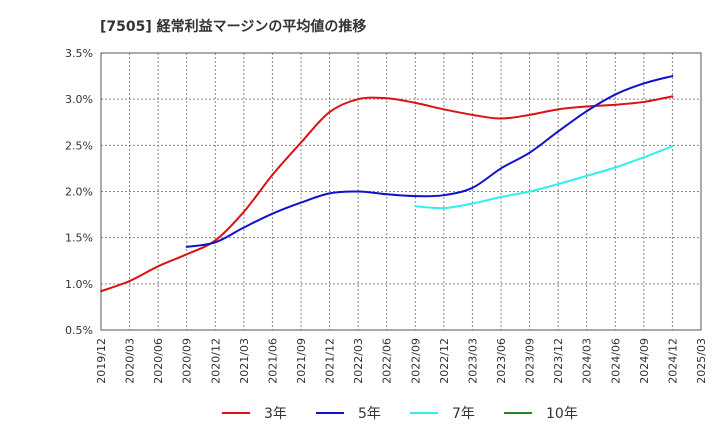  I want to click on x-tick-label: 2024/03, so click(587, 361).